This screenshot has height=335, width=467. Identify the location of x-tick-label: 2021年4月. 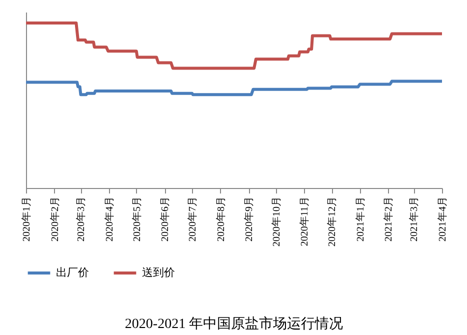
(442, 219).